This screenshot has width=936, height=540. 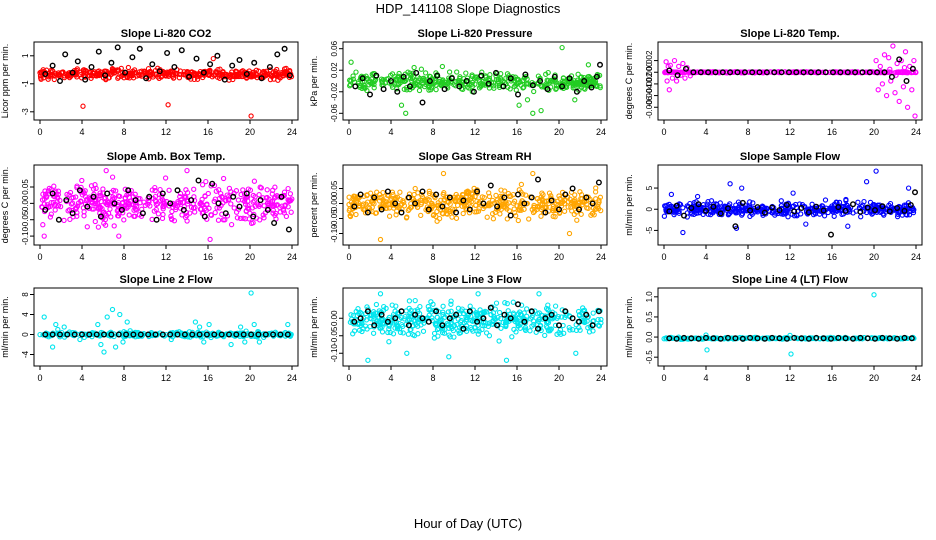 What do you see at coordinates (629, 327) in the screenshot?
I see `chart-9-y-label: ml/min per min.` at bounding box center [629, 327].